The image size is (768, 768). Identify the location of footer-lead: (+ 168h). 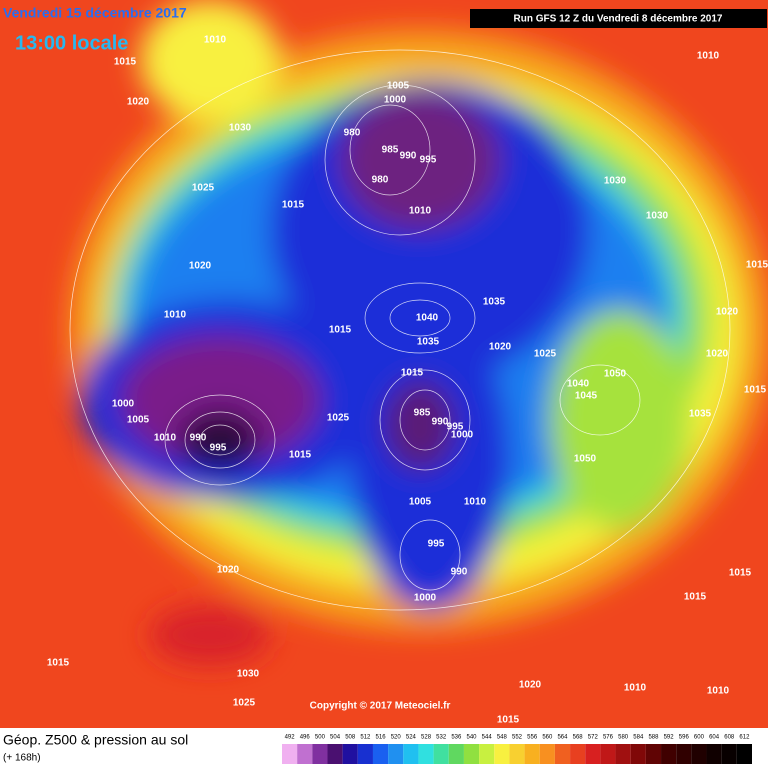
(22, 758).